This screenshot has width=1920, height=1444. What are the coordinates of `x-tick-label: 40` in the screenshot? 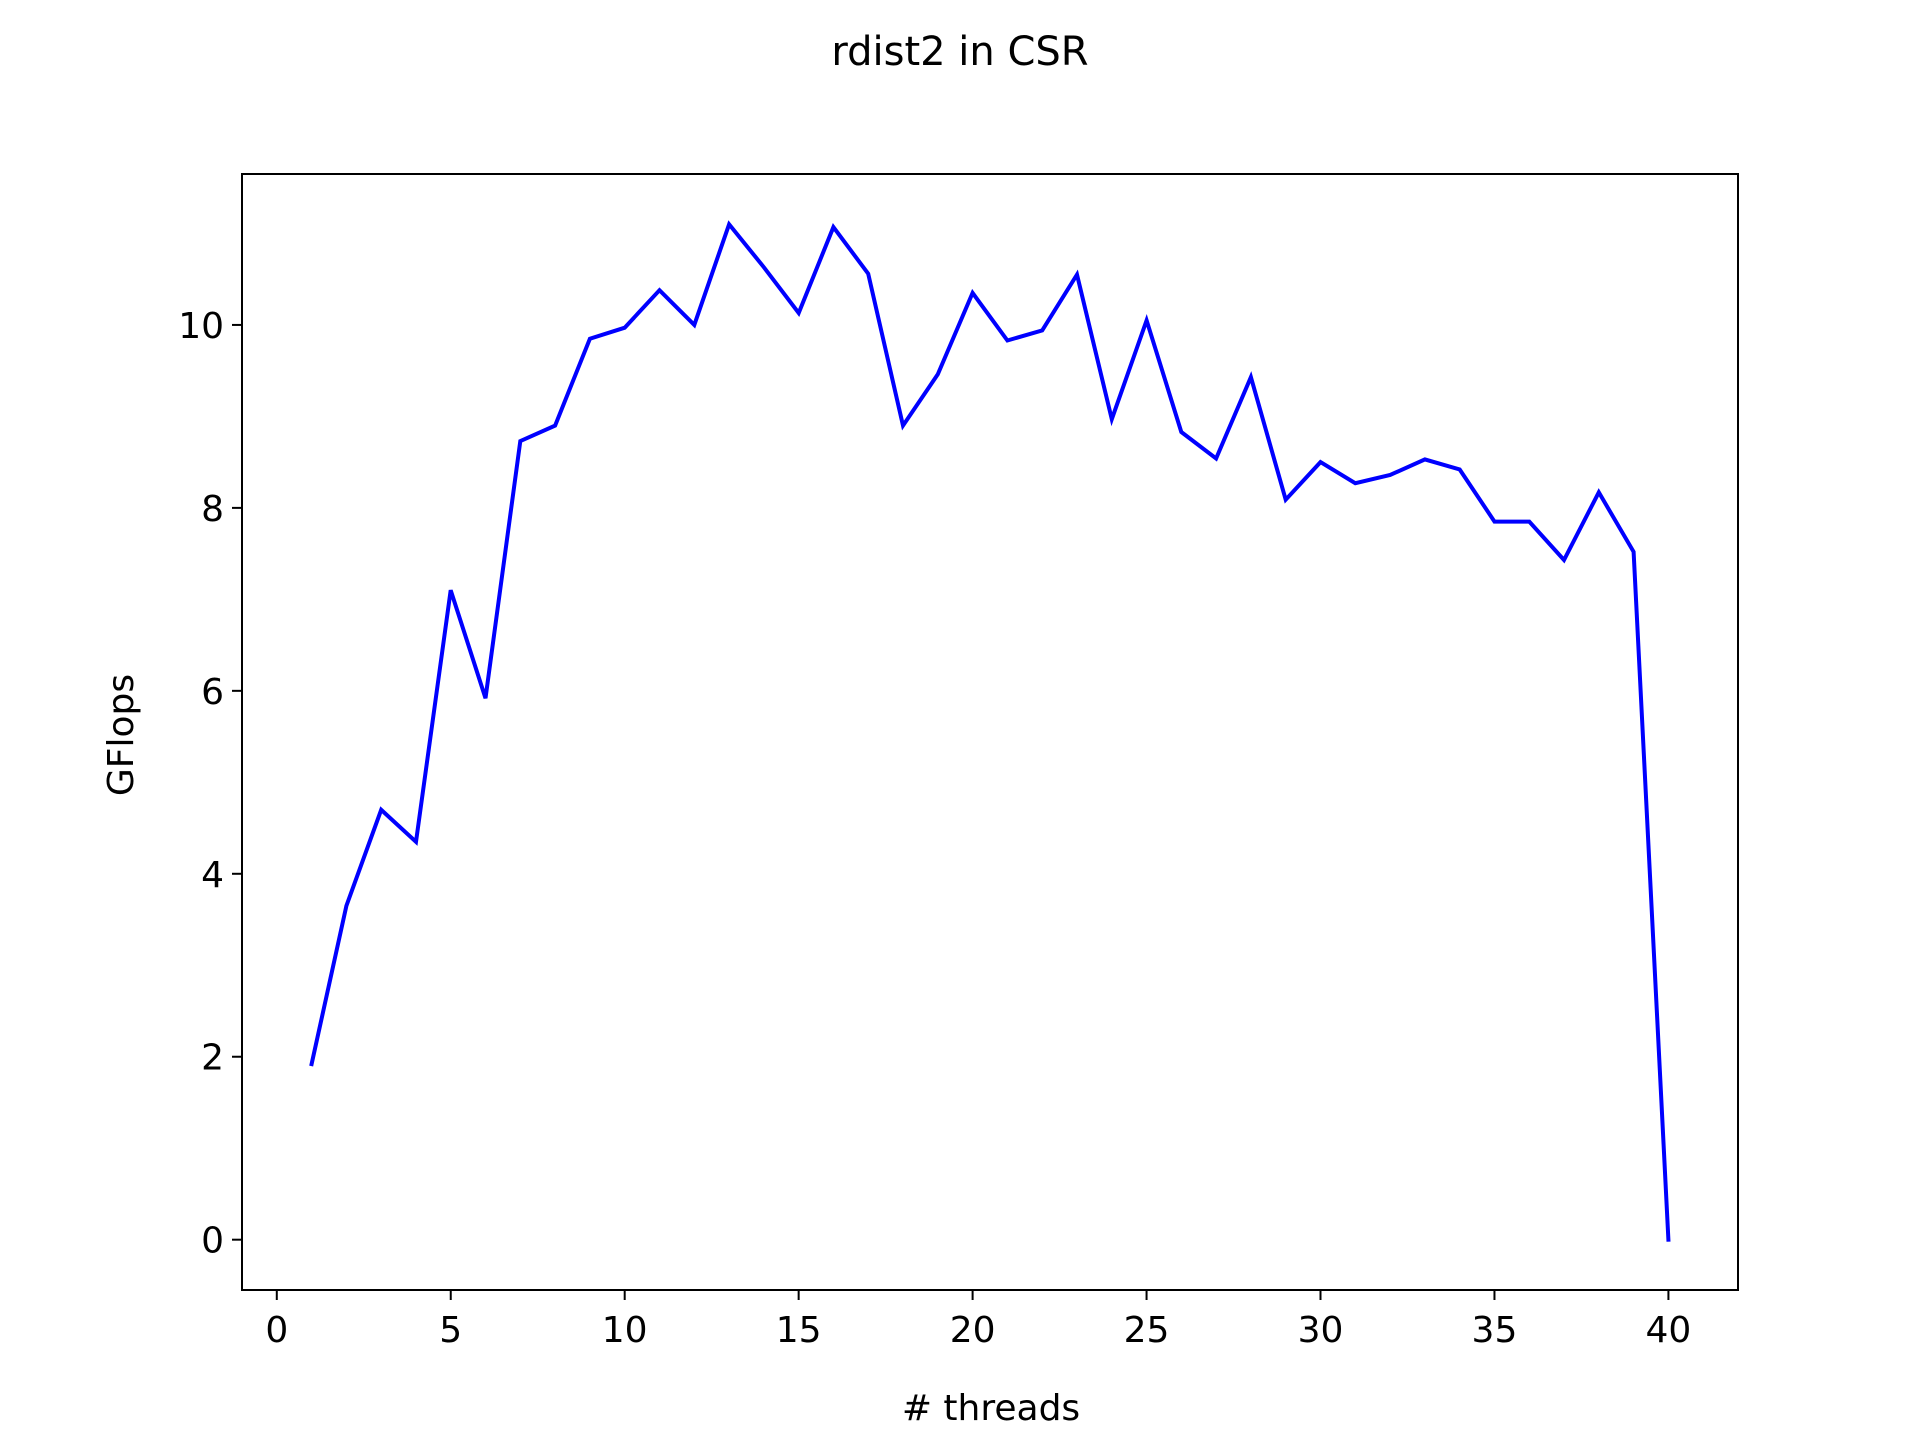 It's located at (1669, 1330).